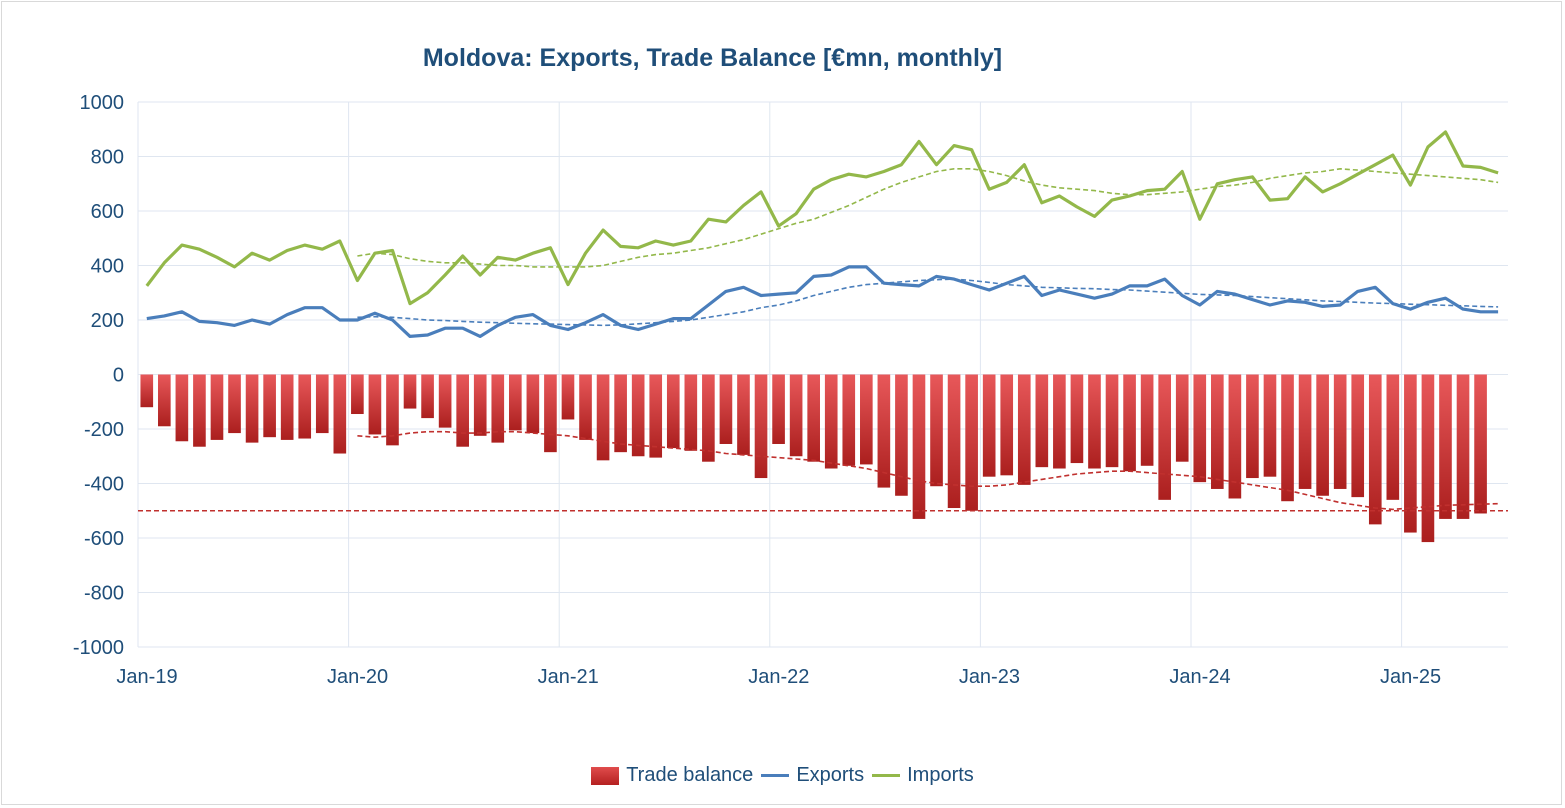 This screenshot has height=808, width=1565. Describe the element at coordinates (107, 267) in the screenshot. I see `y-tick-label: 400` at that location.